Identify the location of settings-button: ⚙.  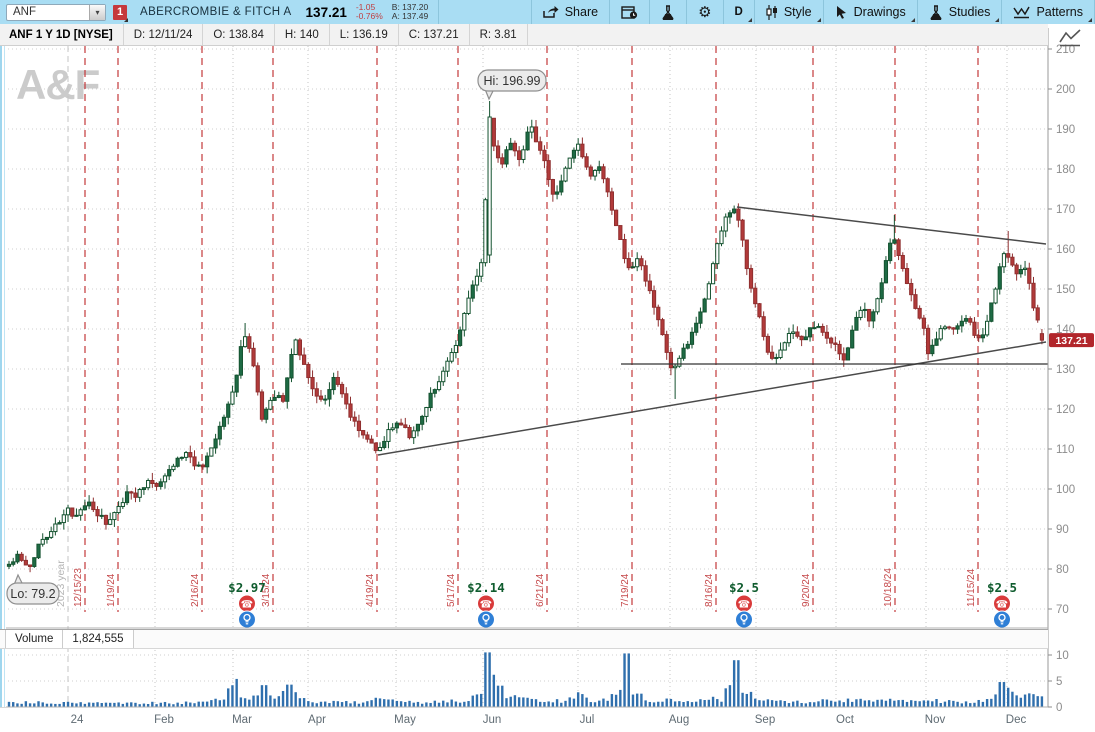
(704, 12).